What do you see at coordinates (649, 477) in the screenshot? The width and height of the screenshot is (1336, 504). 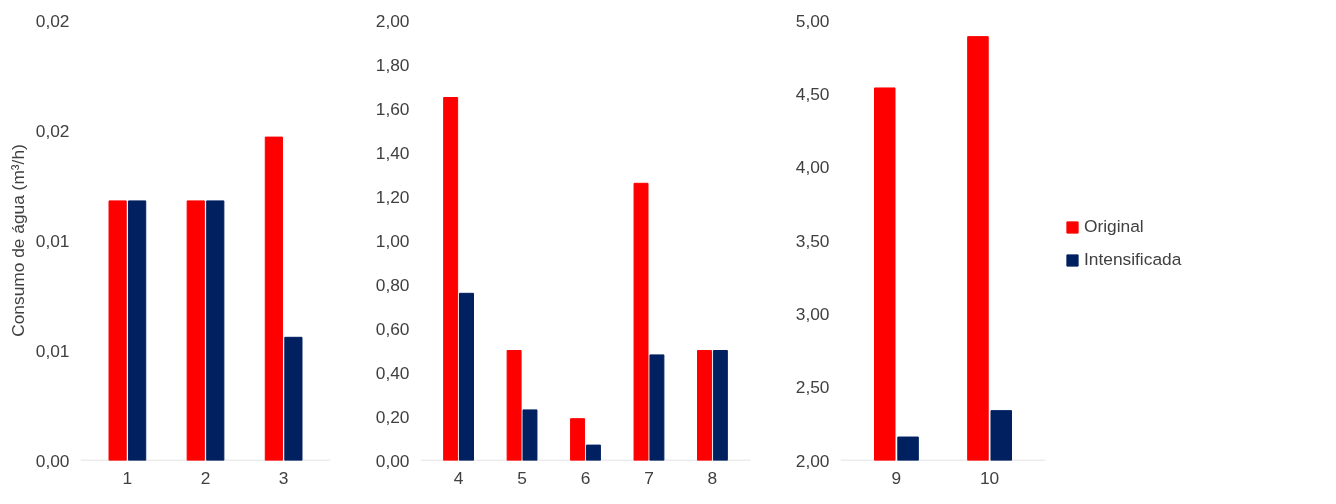 I see `x-tick-label: 7` at bounding box center [649, 477].